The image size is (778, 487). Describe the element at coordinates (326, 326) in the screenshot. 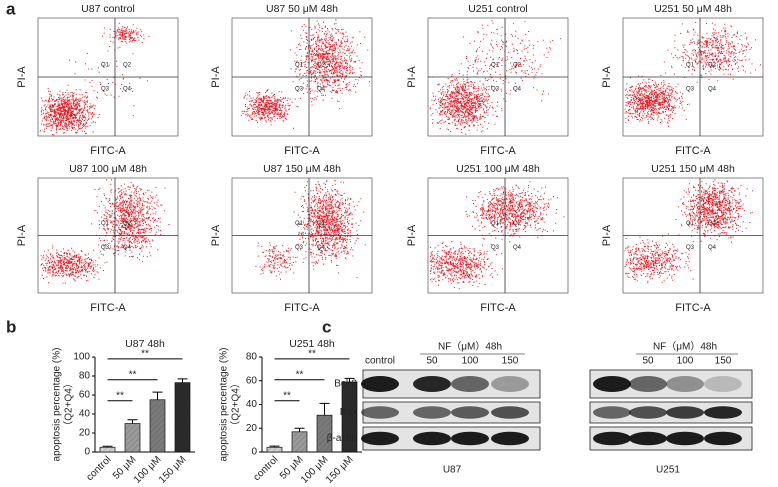

I see `panel-label: c` at that location.